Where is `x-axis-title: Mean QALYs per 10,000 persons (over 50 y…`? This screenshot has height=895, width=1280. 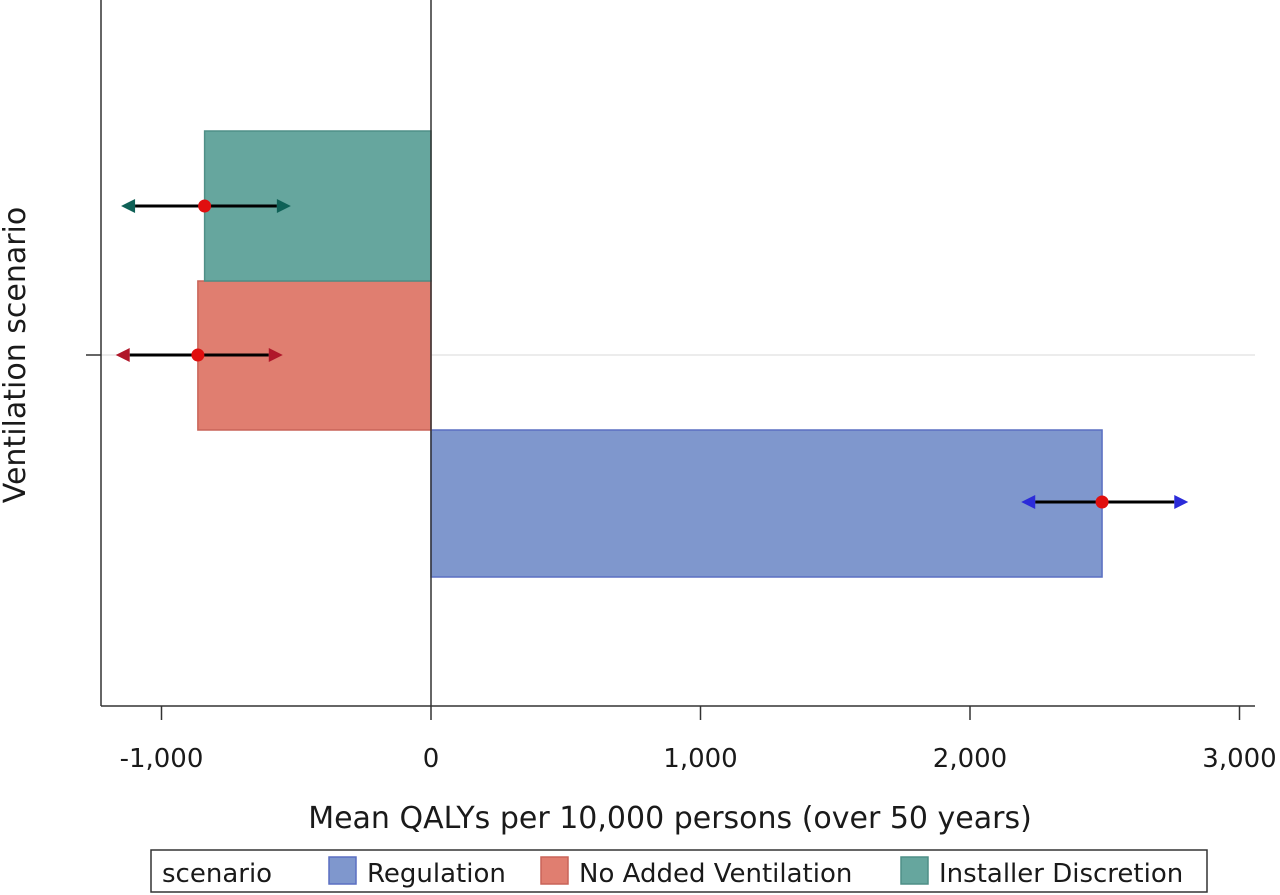 x-axis-title: Mean QALYs per 10,000 persons (over 50 y… is located at coordinates (670, 818).